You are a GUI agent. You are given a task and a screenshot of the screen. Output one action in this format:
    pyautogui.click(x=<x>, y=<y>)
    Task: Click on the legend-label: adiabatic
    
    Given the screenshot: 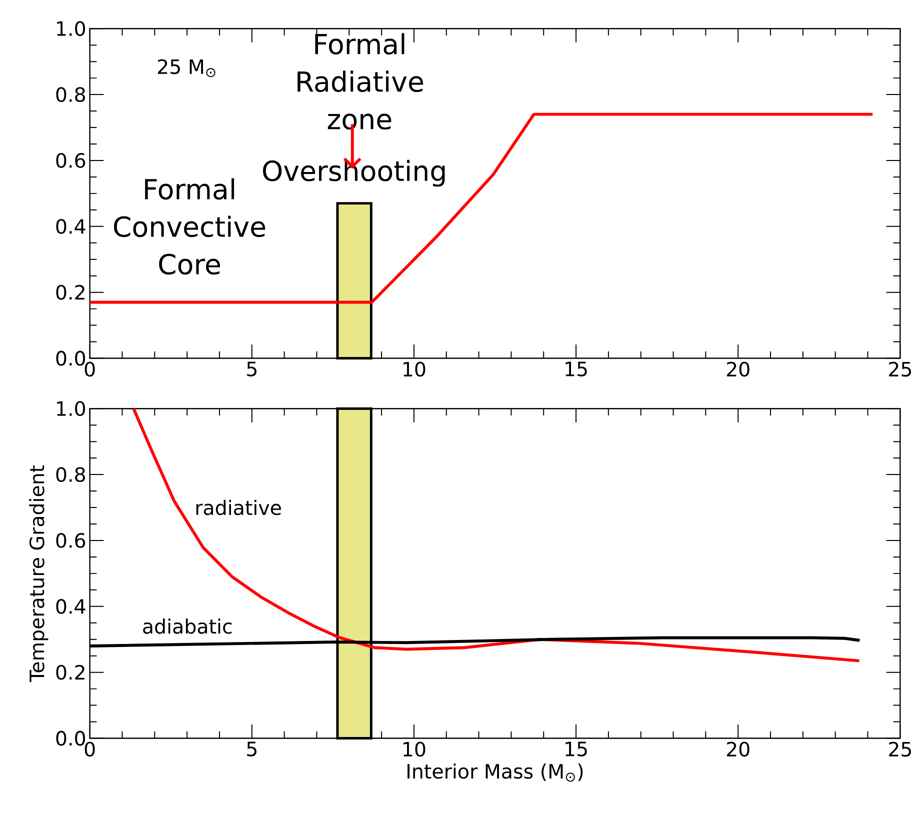 What is the action you would take?
    pyautogui.click(x=187, y=626)
    